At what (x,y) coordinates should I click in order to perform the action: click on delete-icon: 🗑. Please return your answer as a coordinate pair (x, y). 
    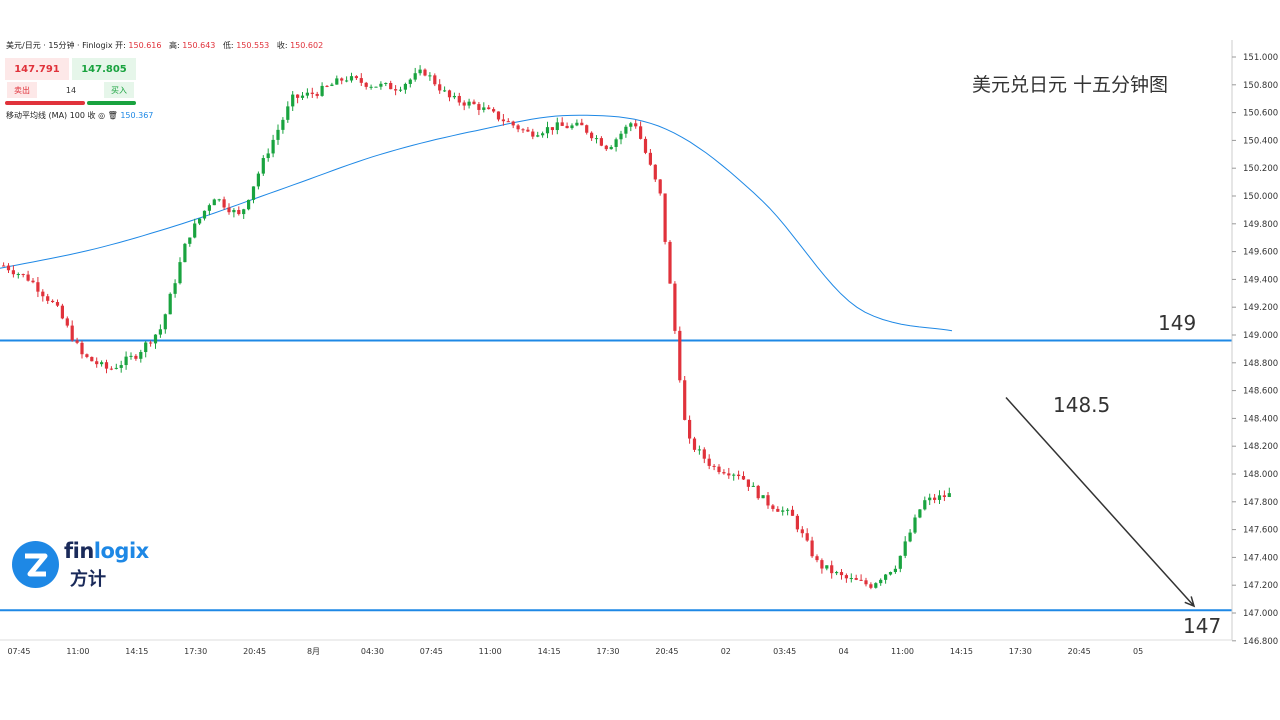
    Looking at the image, I should click on (112, 115).